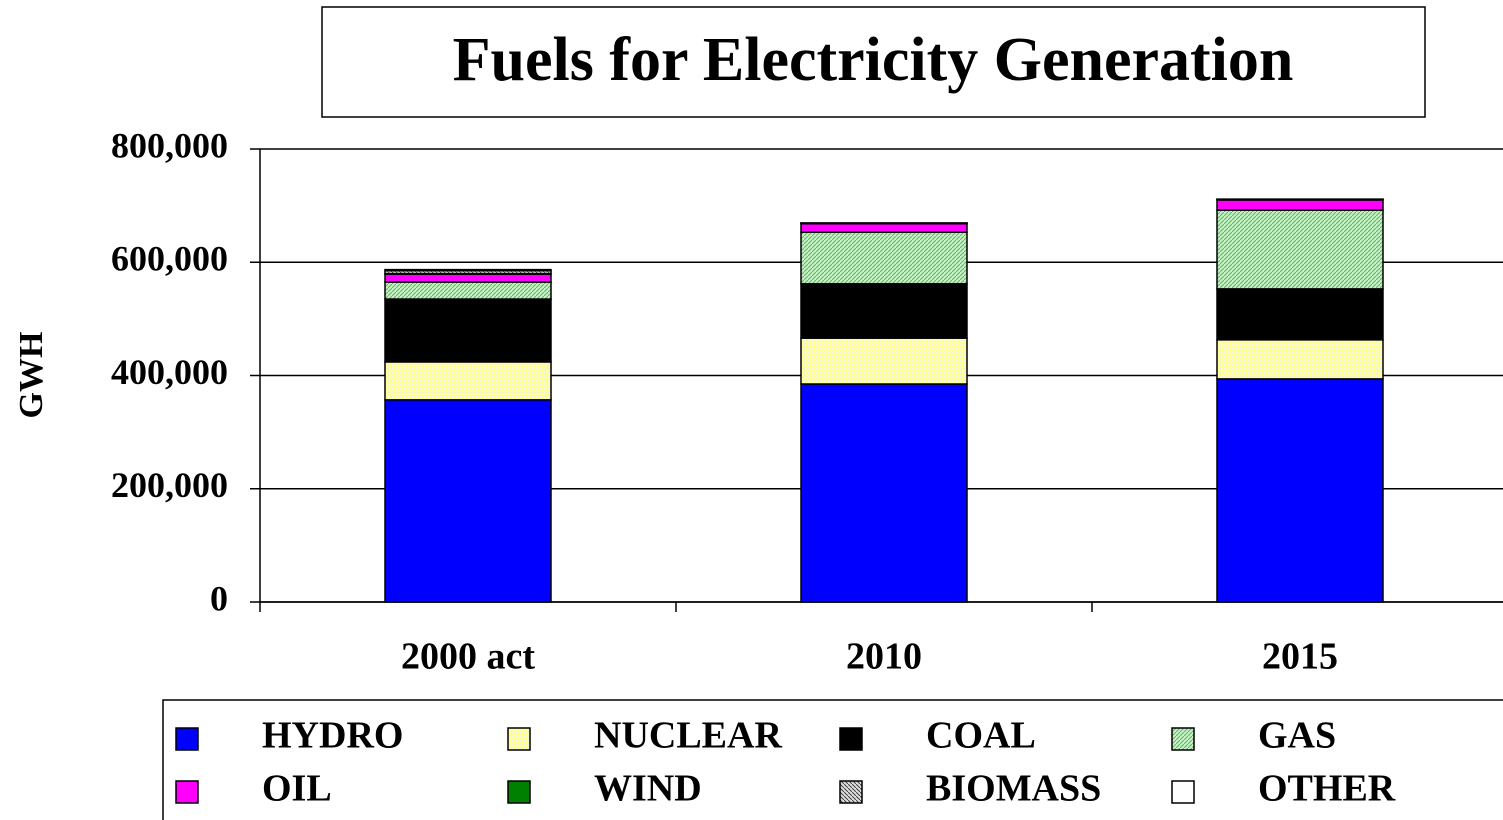 The width and height of the screenshot is (1503, 820). I want to click on legend-box, so click(832, 759).